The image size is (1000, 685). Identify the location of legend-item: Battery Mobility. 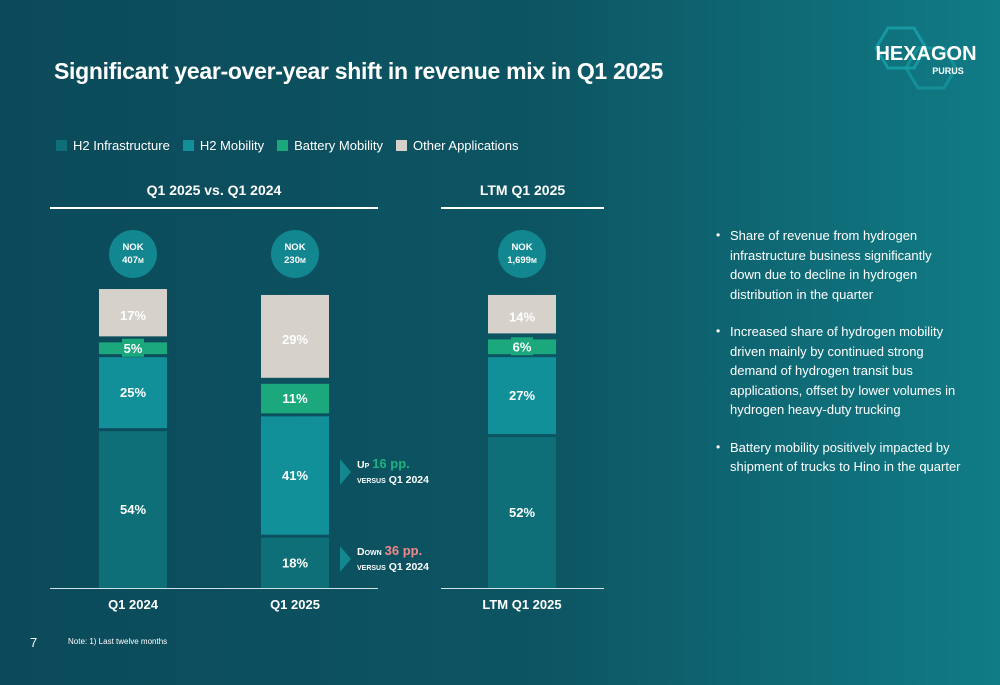
(330, 145).